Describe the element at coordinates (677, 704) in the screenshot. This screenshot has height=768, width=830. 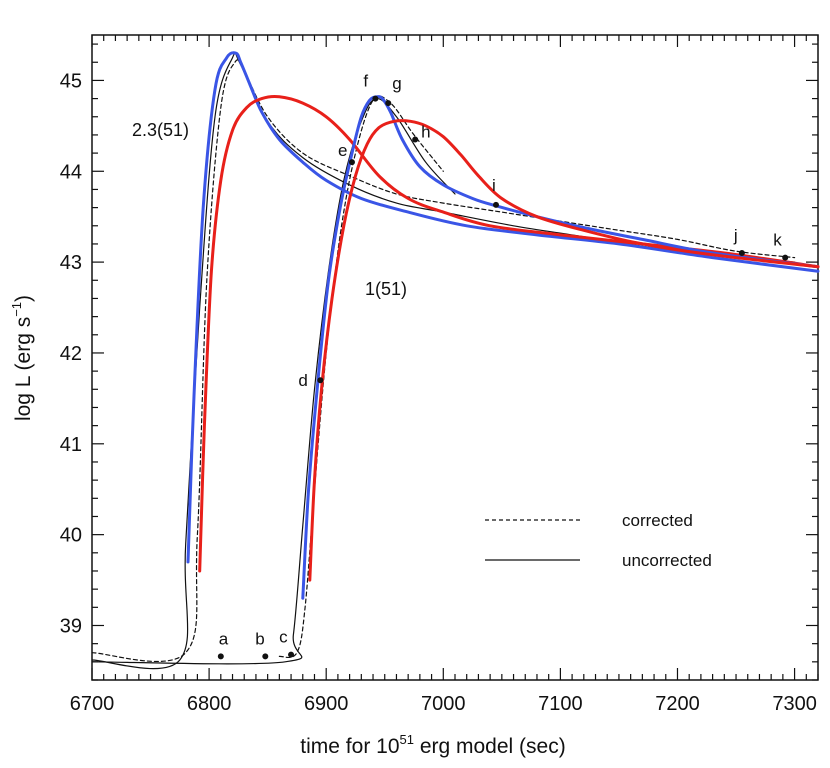
I see `x-tick-label: 7200` at that location.